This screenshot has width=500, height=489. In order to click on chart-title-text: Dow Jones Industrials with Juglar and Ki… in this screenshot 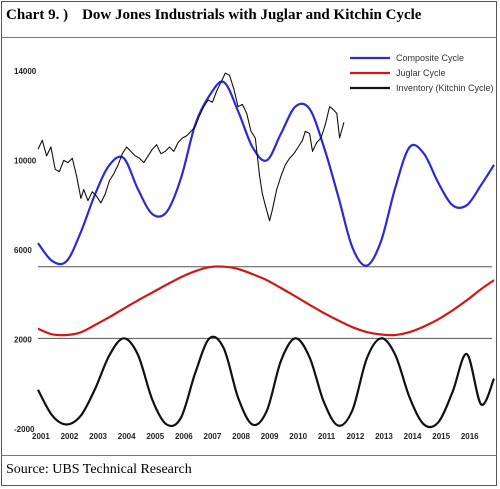, I will do `click(252, 15)`.